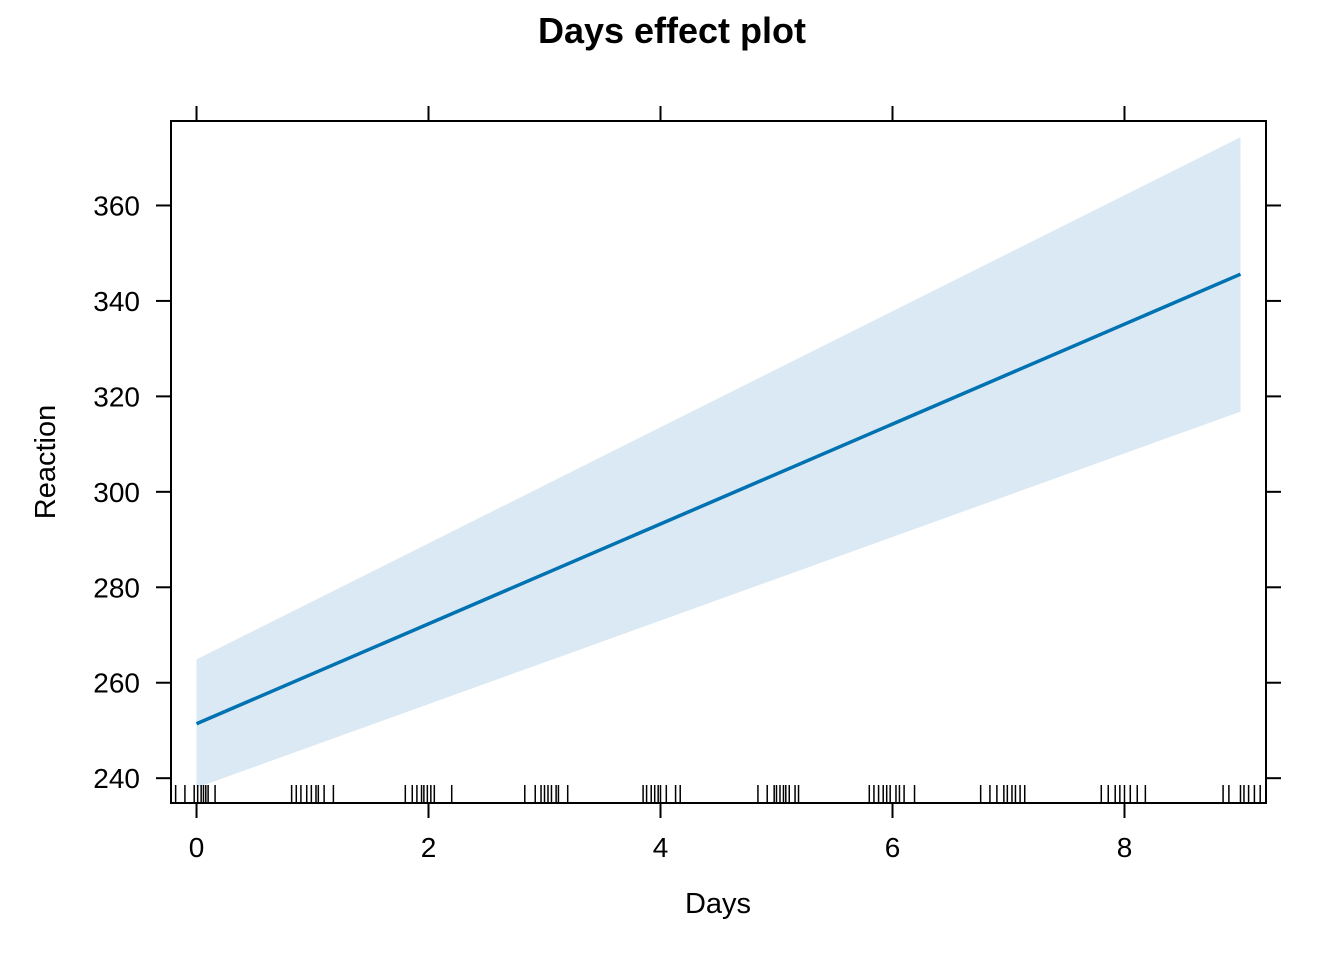 This screenshot has width=1344, height=960. What do you see at coordinates (1125, 847) in the screenshot?
I see `x-tick-label: 8` at bounding box center [1125, 847].